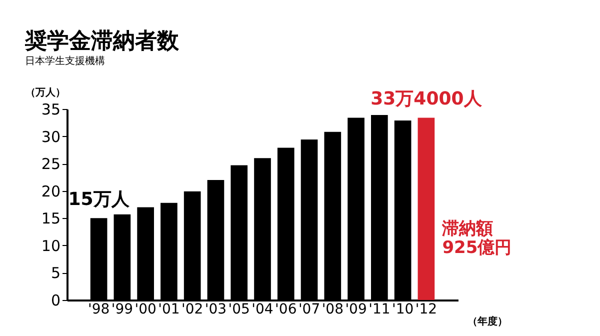 This screenshot has height=336, width=600. Describe the element at coordinates (379, 310) in the screenshot. I see `x-tick-label: '11` at that location.